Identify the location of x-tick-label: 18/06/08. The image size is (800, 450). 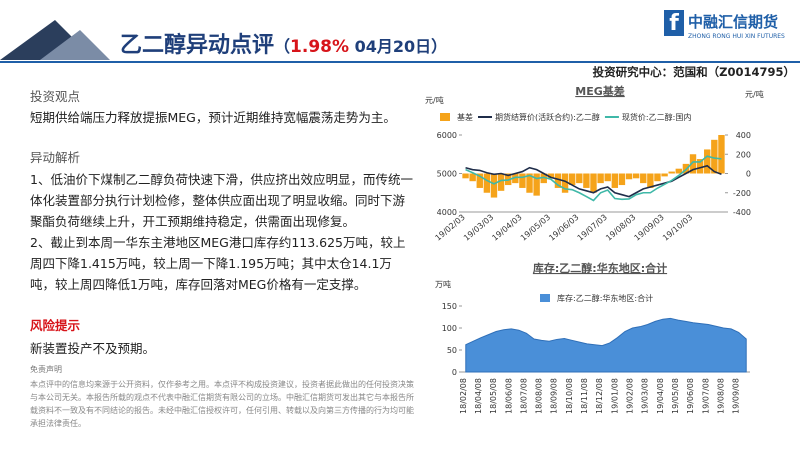
(508, 396).